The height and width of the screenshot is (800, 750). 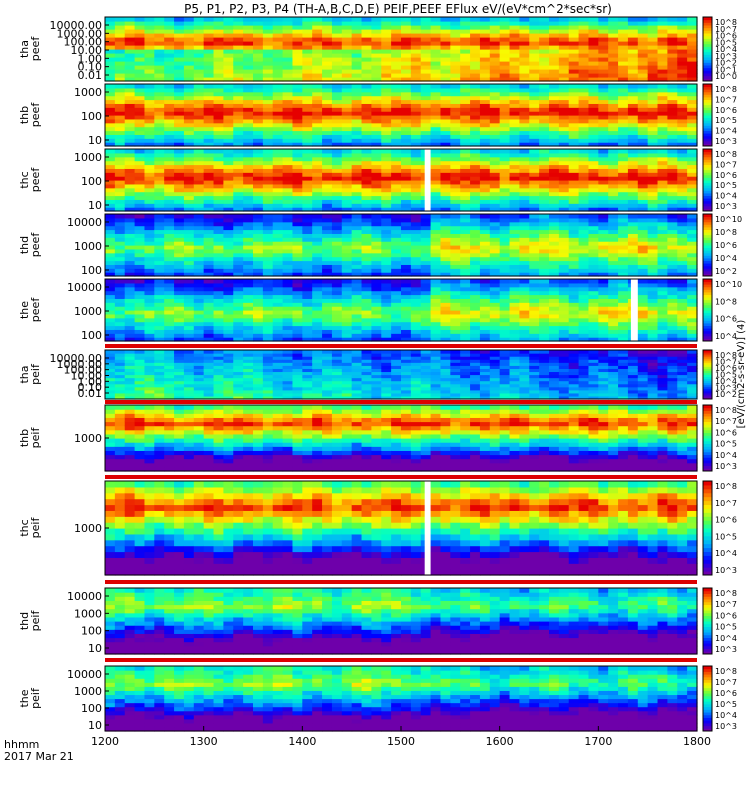 I want to click on y-axis-label: thd, so click(x=24, y=245).